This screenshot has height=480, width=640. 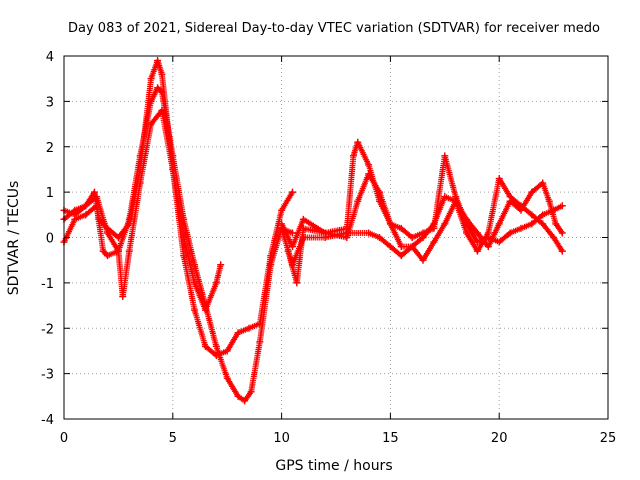 I want to click on x-tick-label: 0, so click(x=64, y=438).